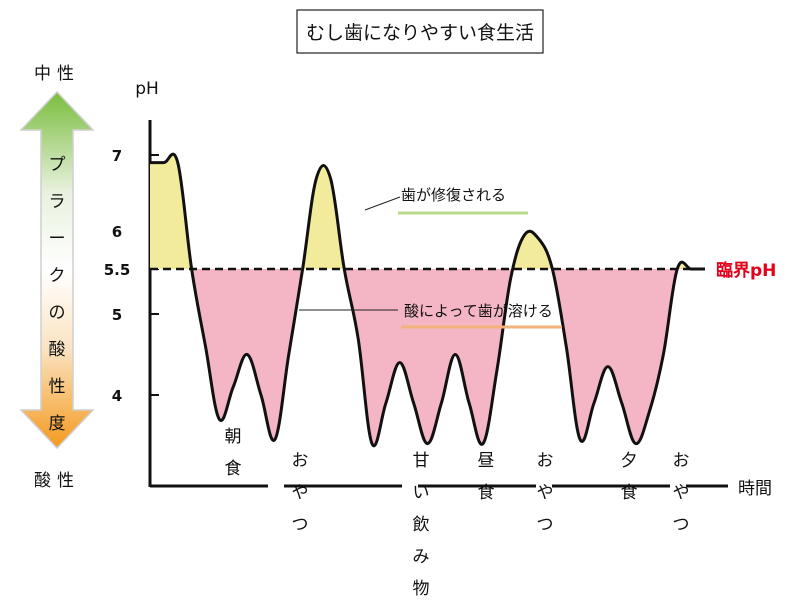  What do you see at coordinates (421, 557) in the screenshot?
I see `svg-text: み` at bounding box center [421, 557].